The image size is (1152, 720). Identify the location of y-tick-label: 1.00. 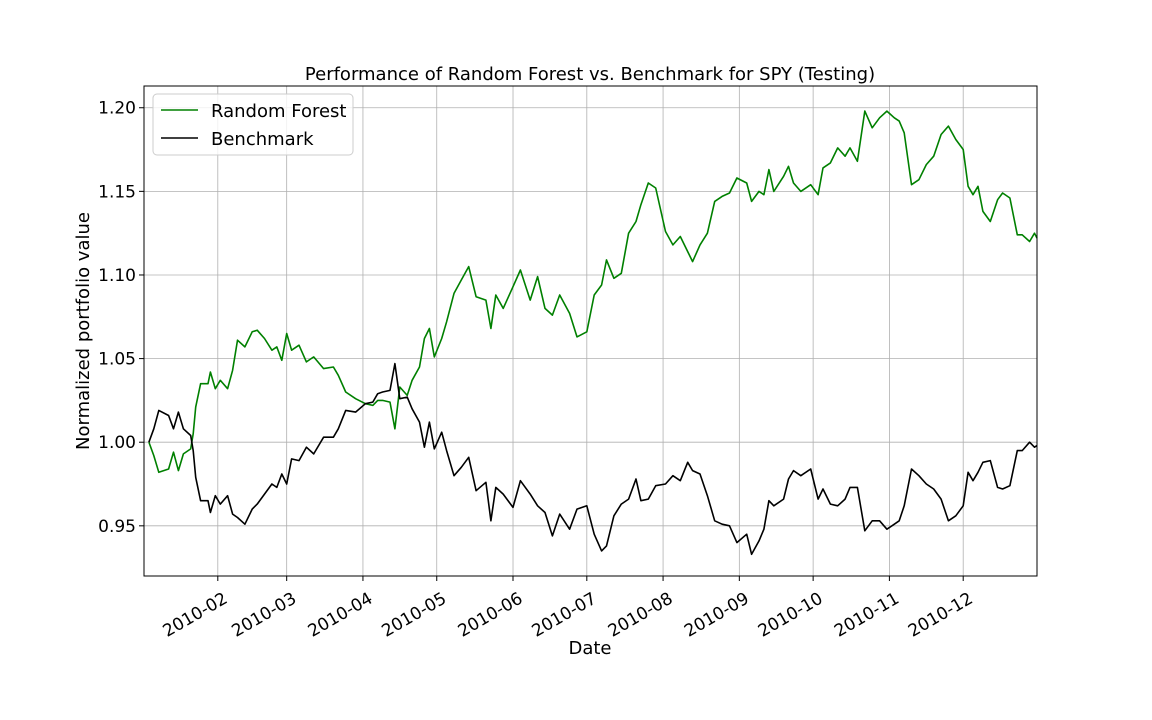
(117, 443).